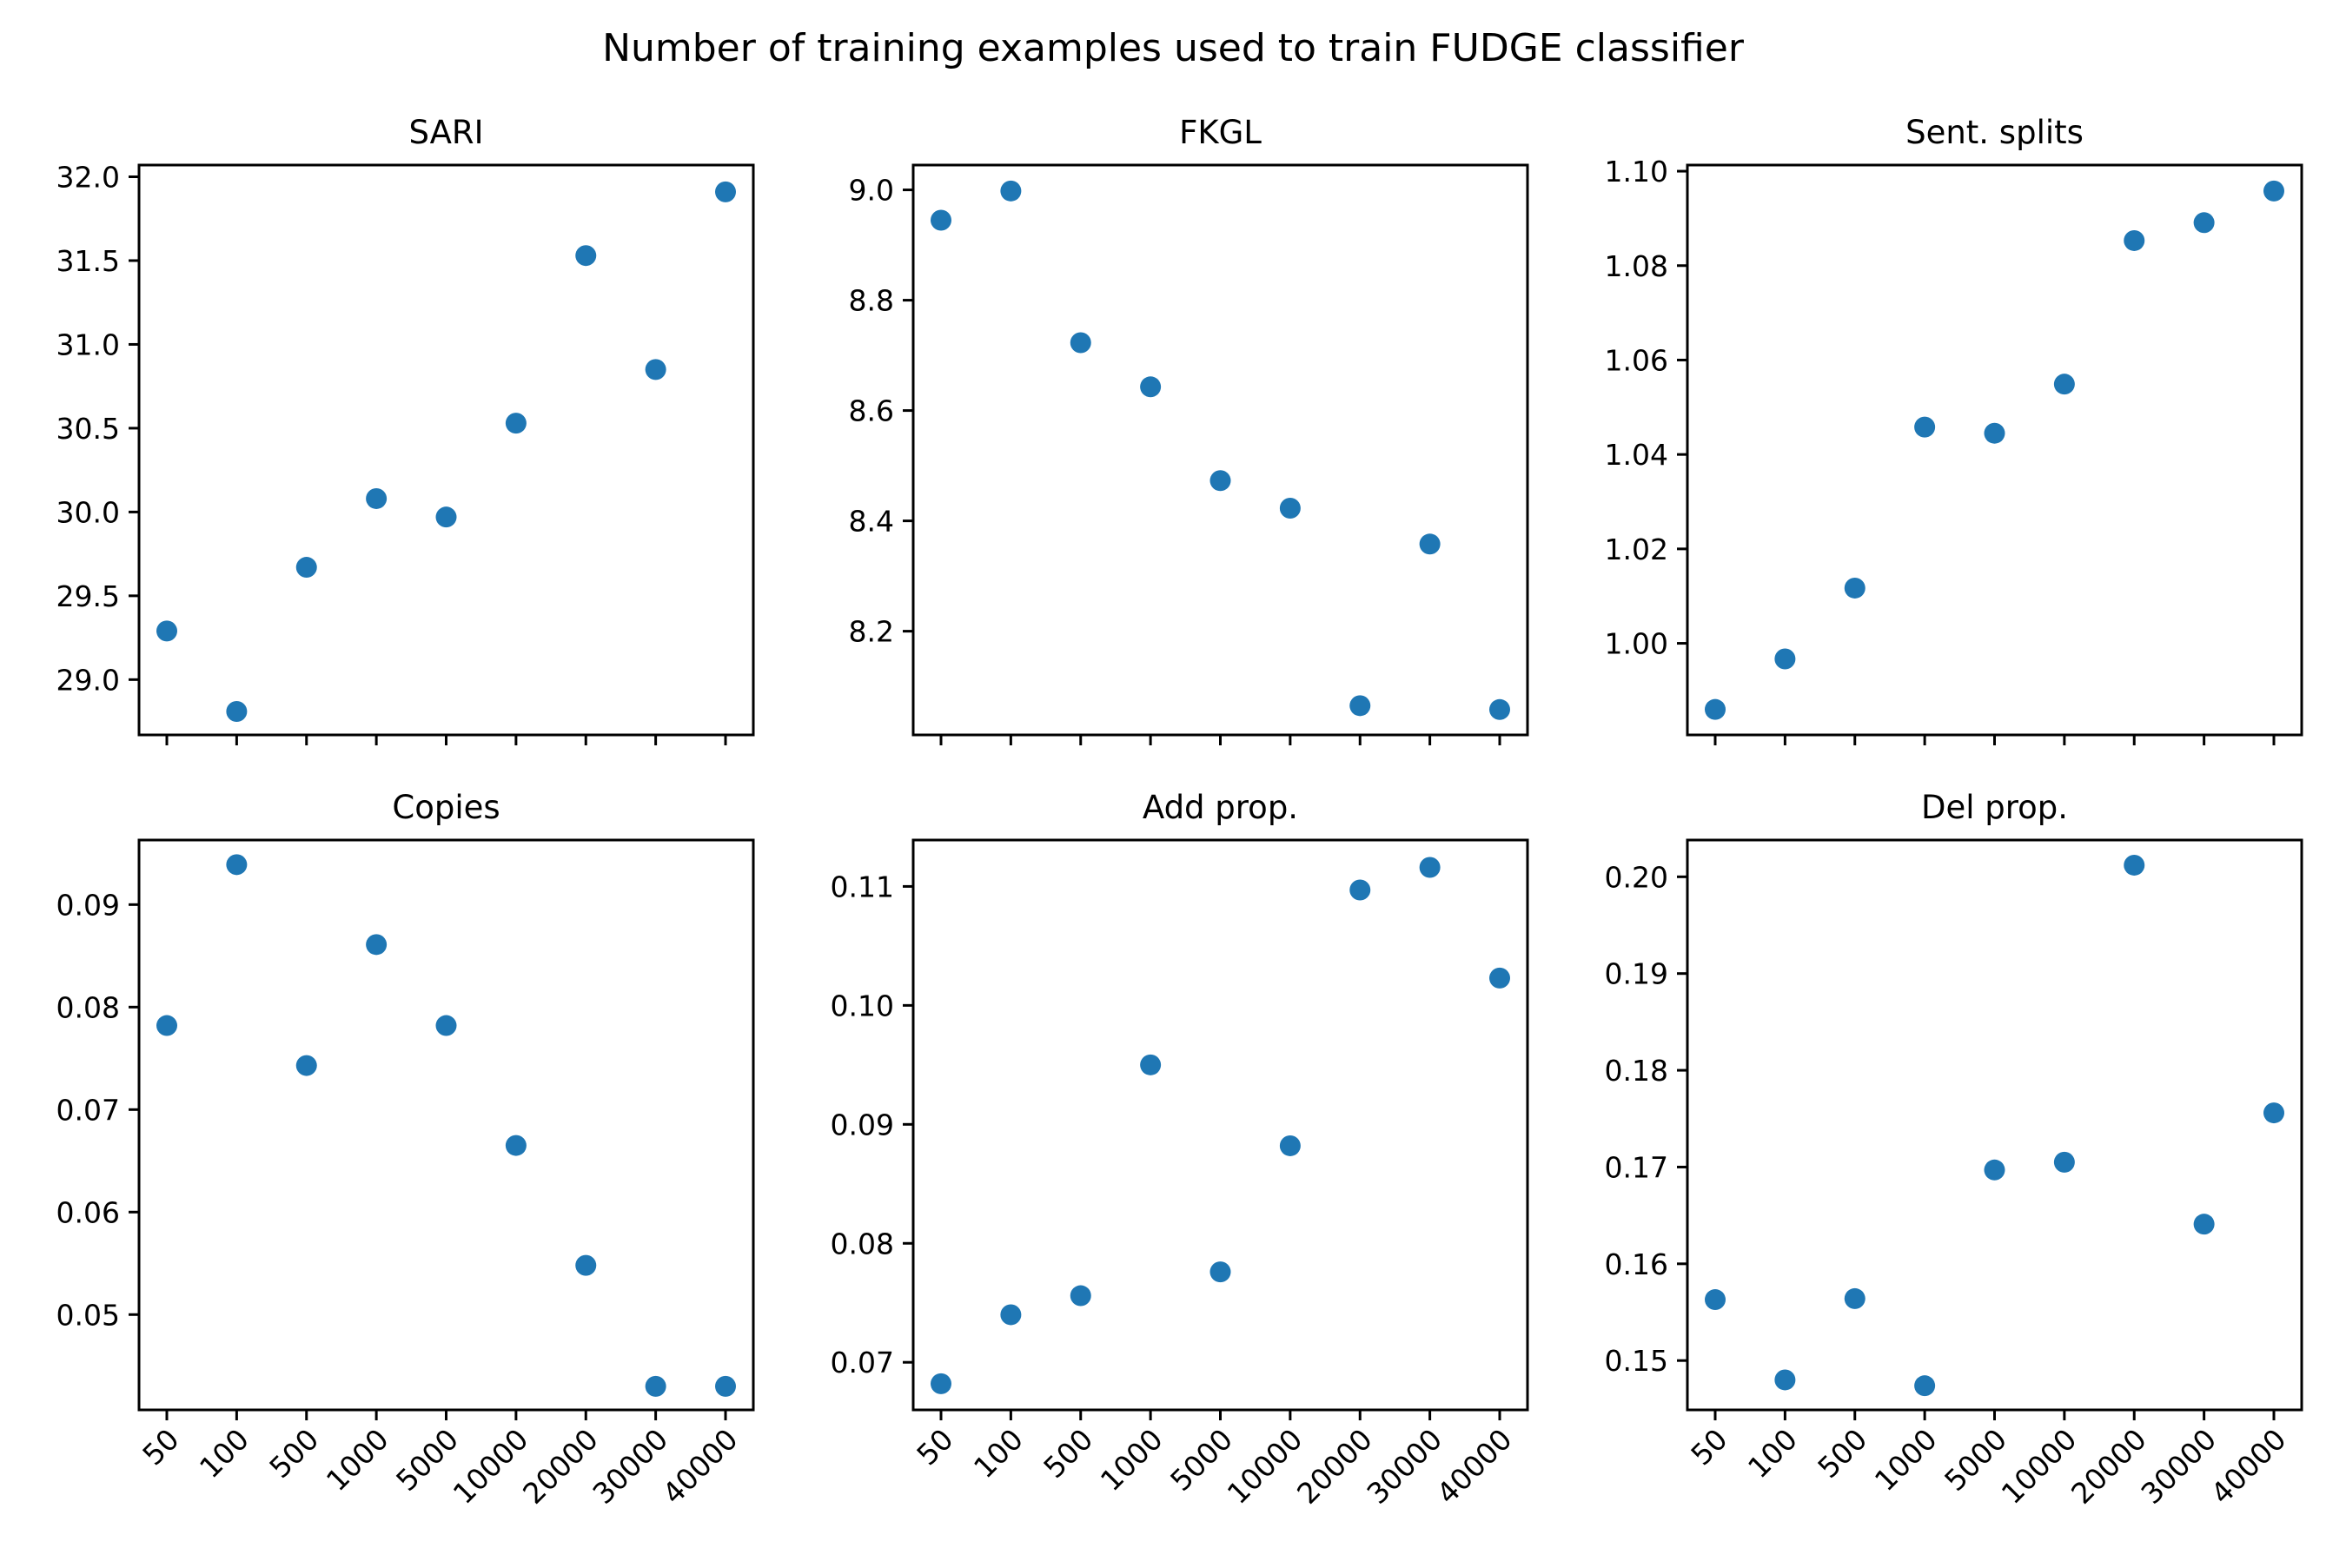 The image size is (2346, 1568). I want to click on subplot-title: SARI, so click(446, 132).